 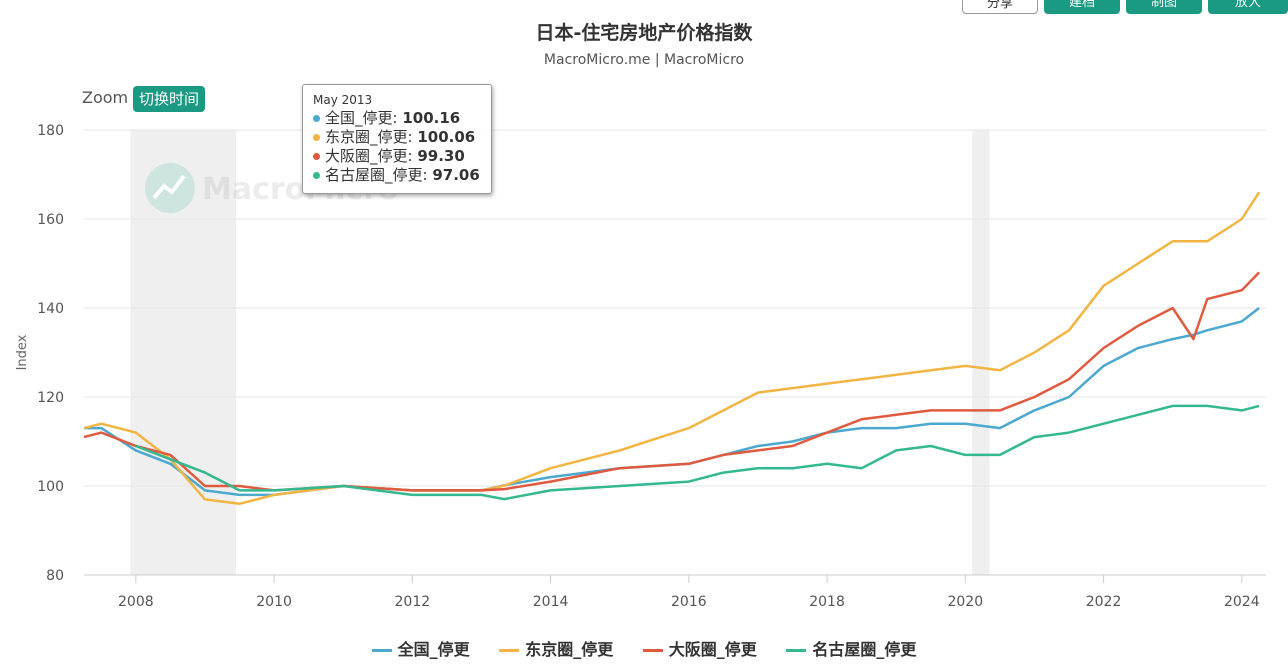 I want to click on share-button: 分享, so click(x=1000, y=7).